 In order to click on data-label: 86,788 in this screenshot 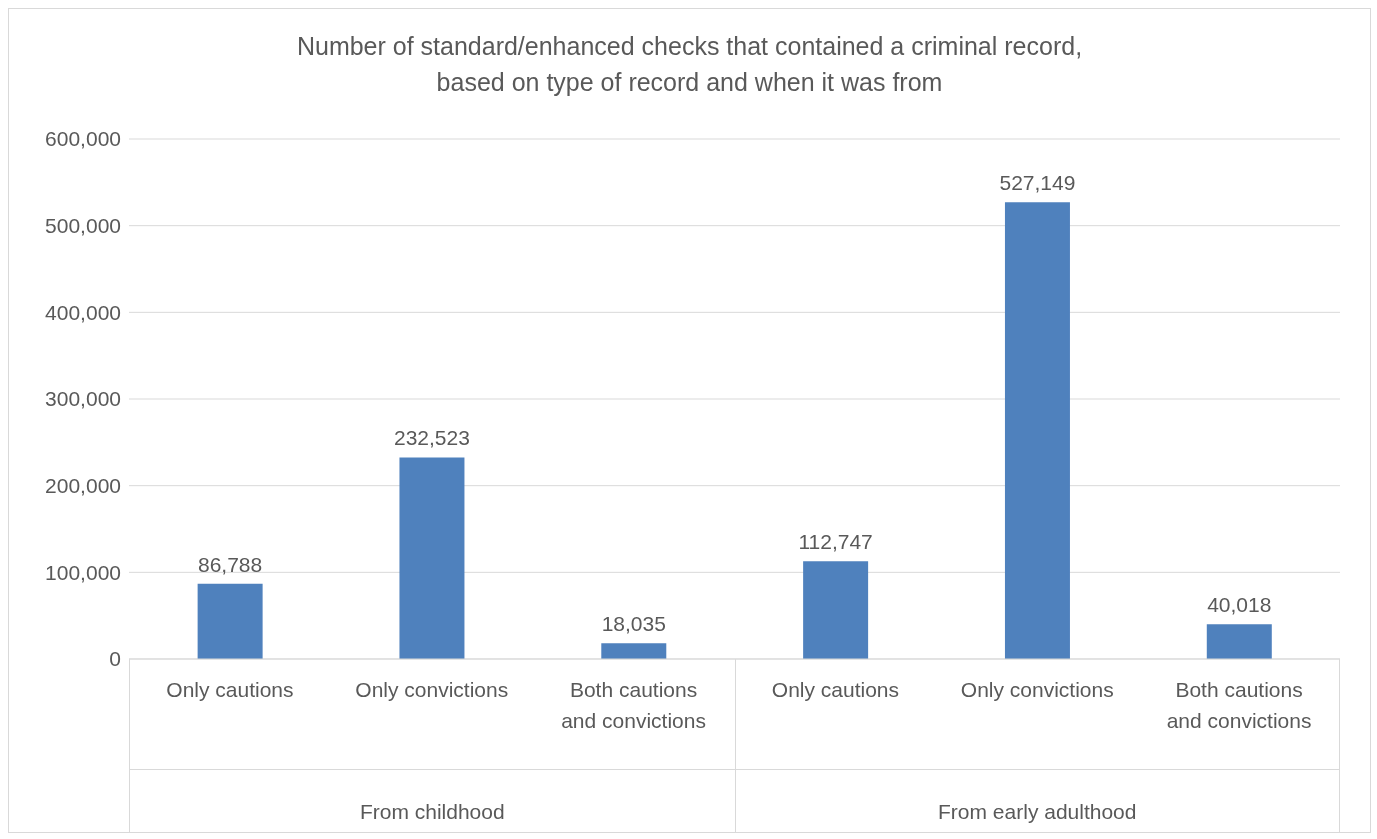, I will do `click(230, 564)`.